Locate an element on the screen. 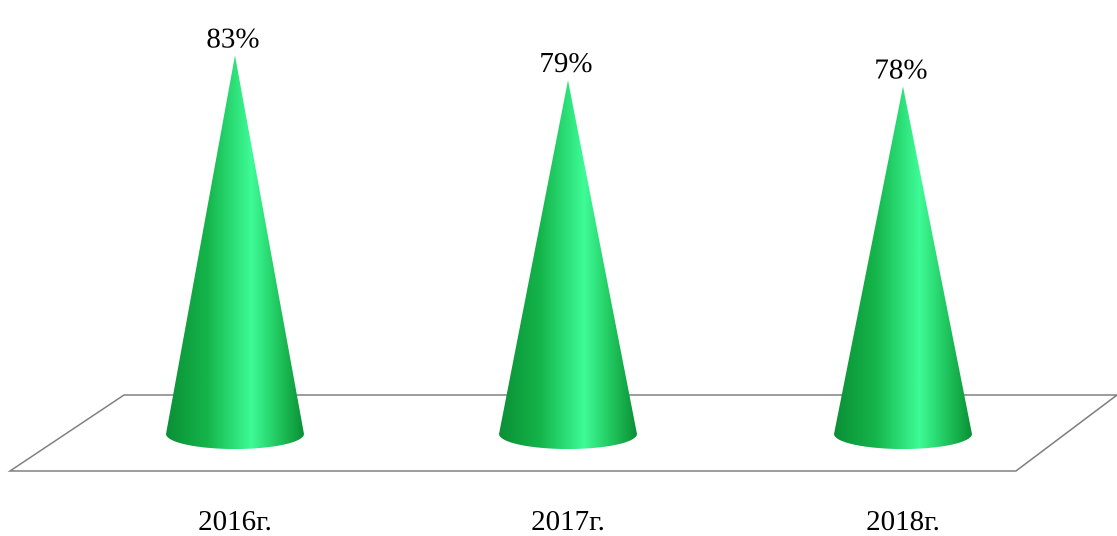  category-label: 2018г. is located at coordinates (903, 520).